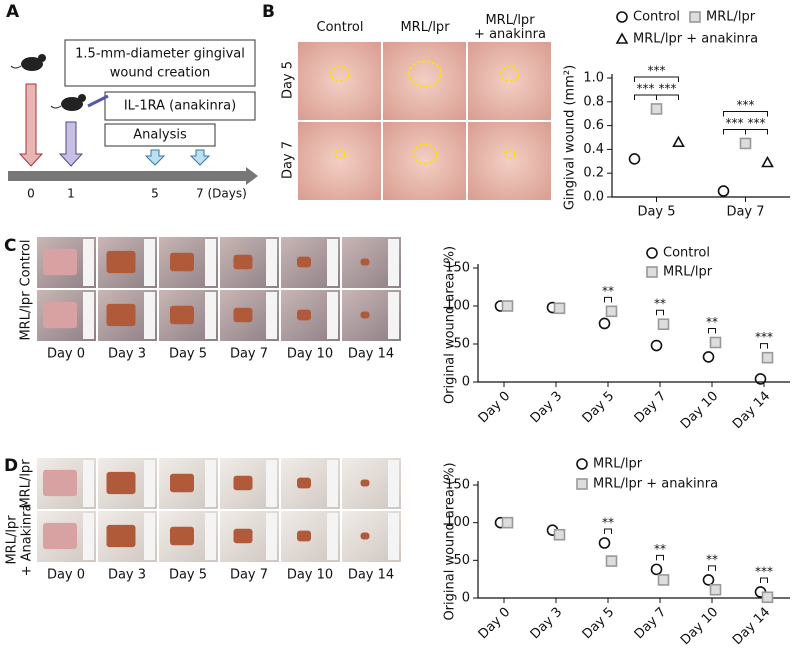 This screenshot has height=651, width=800. I want to click on column-label: Day 5, so click(188, 575).